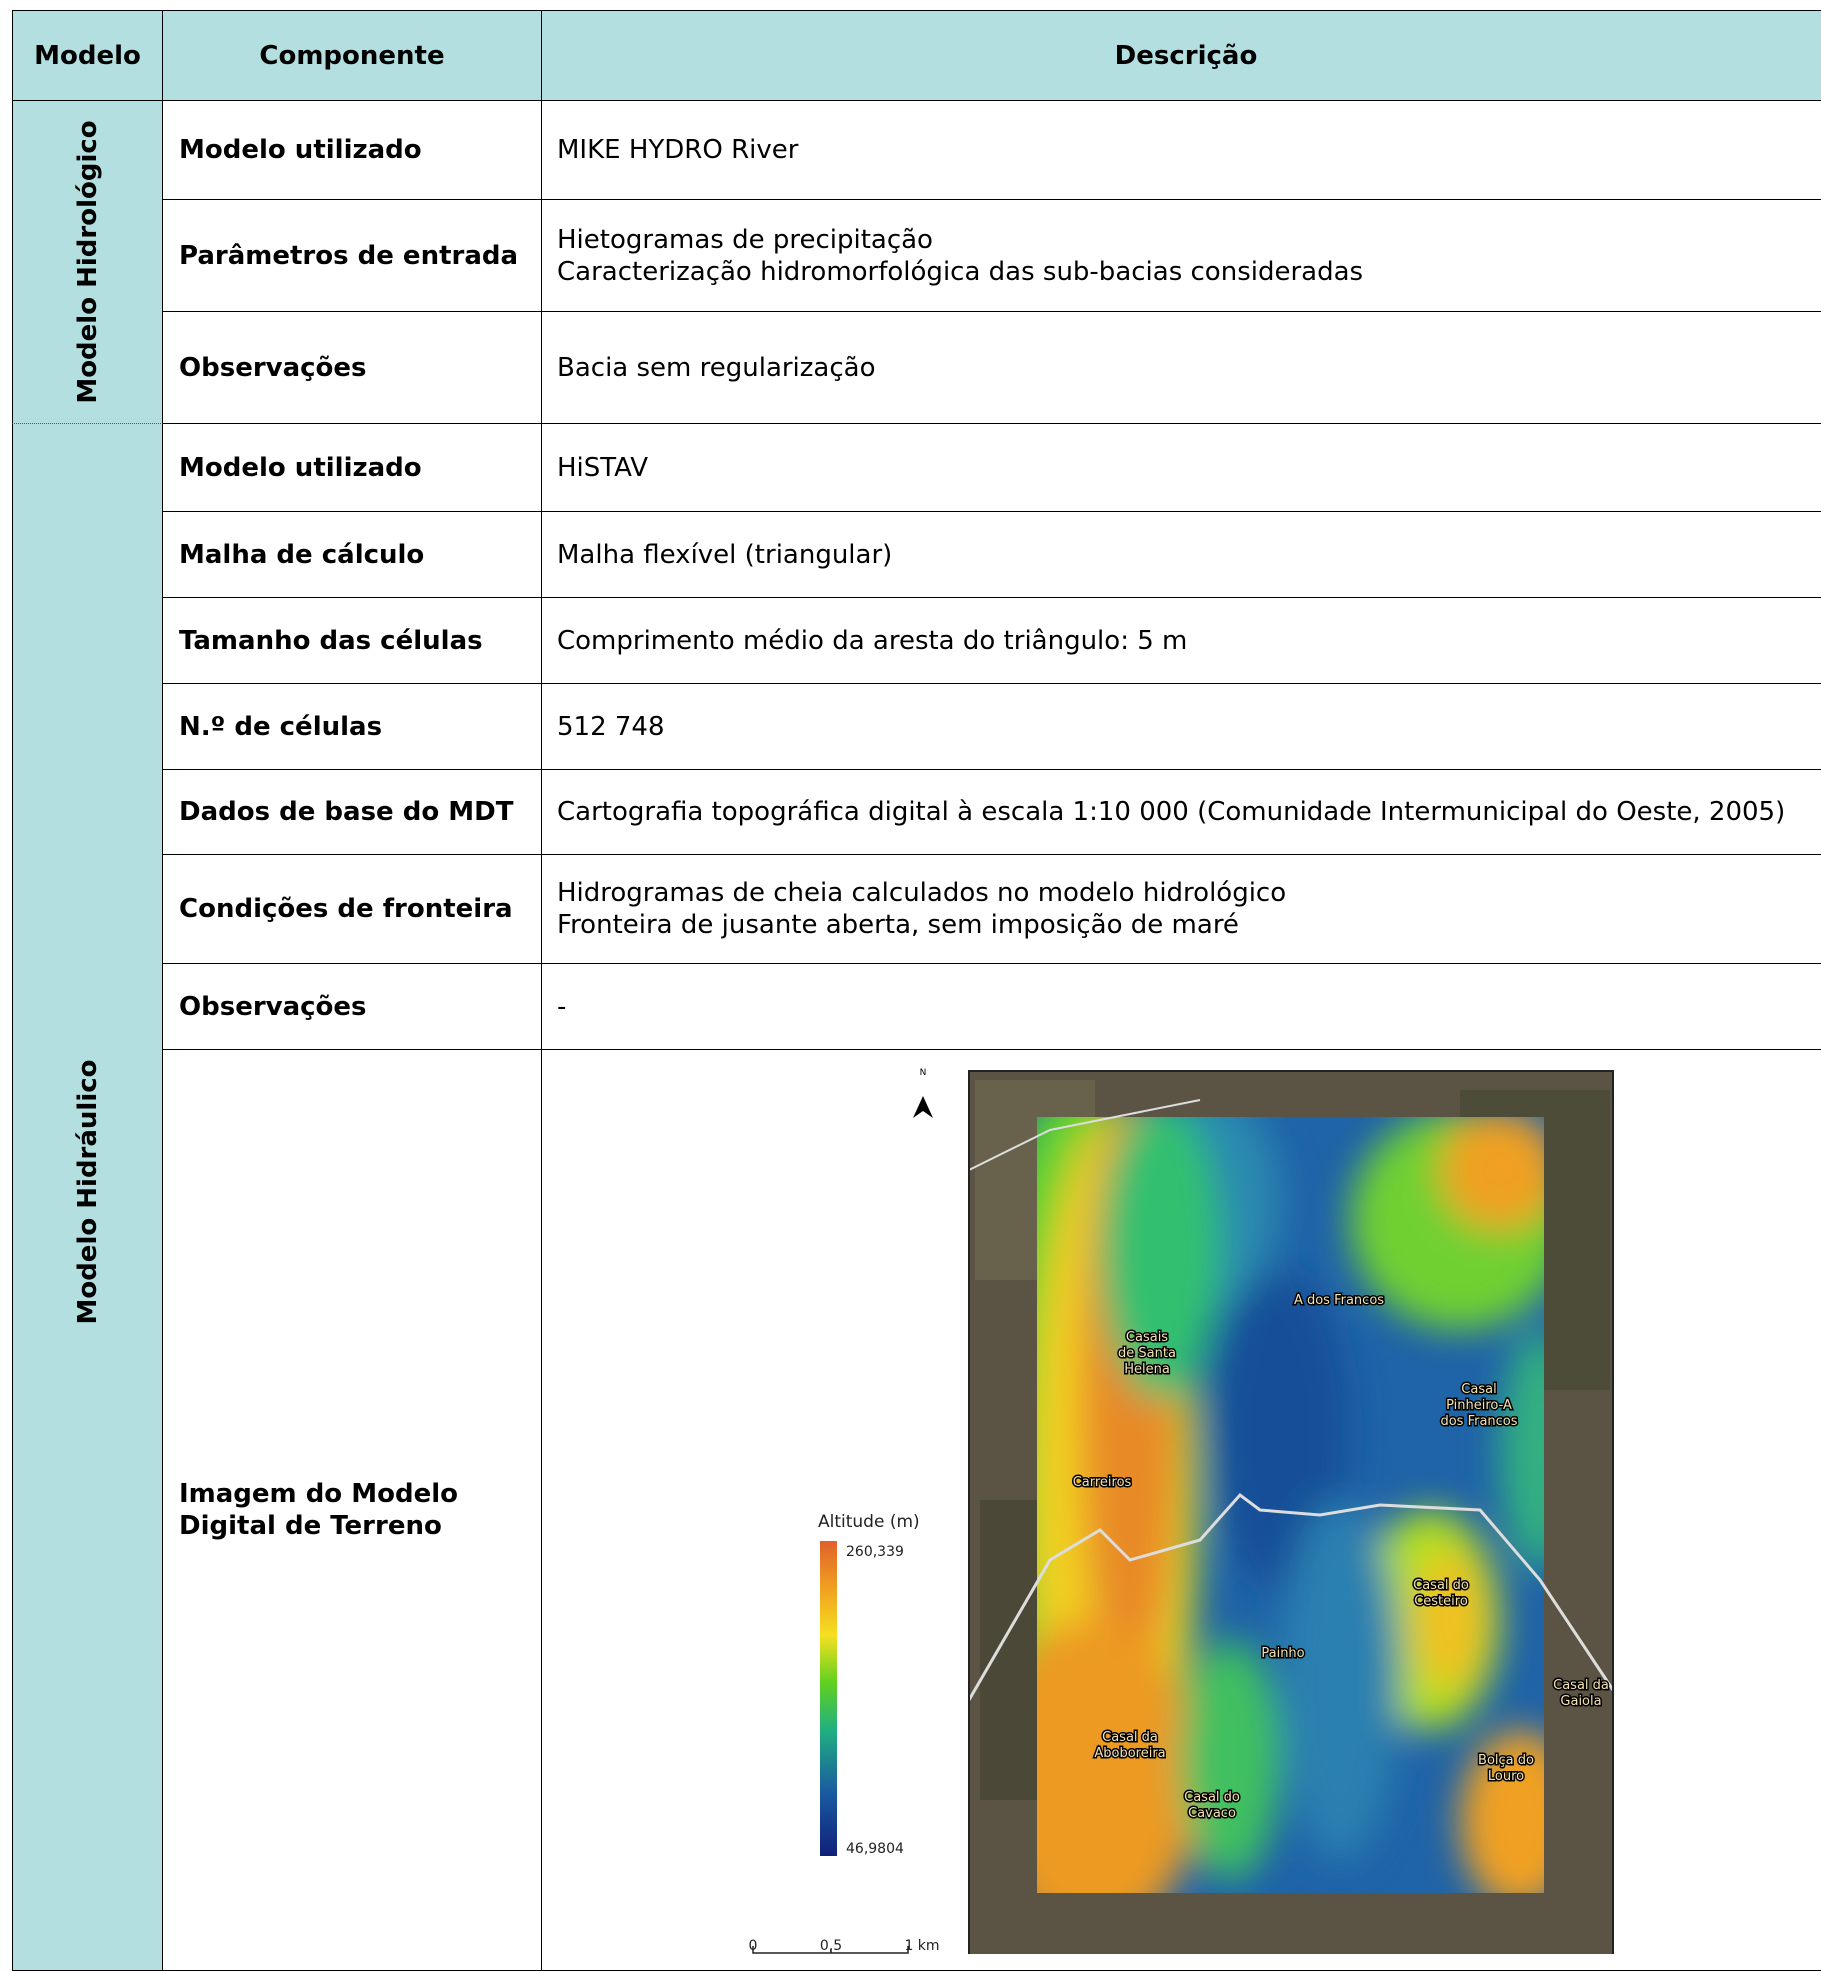 The width and height of the screenshot is (1821, 1971). Describe the element at coordinates (716, 367) in the screenshot. I see `description-line: Bacia sem regularização` at that location.